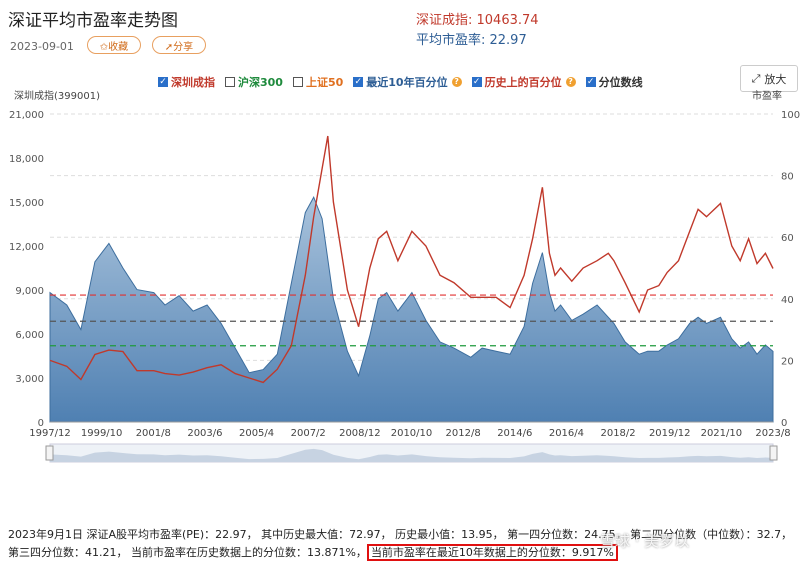 The height and width of the screenshot is (567, 800). Describe the element at coordinates (49, 453) in the screenshot. I see `navigator-handle-left` at that location.